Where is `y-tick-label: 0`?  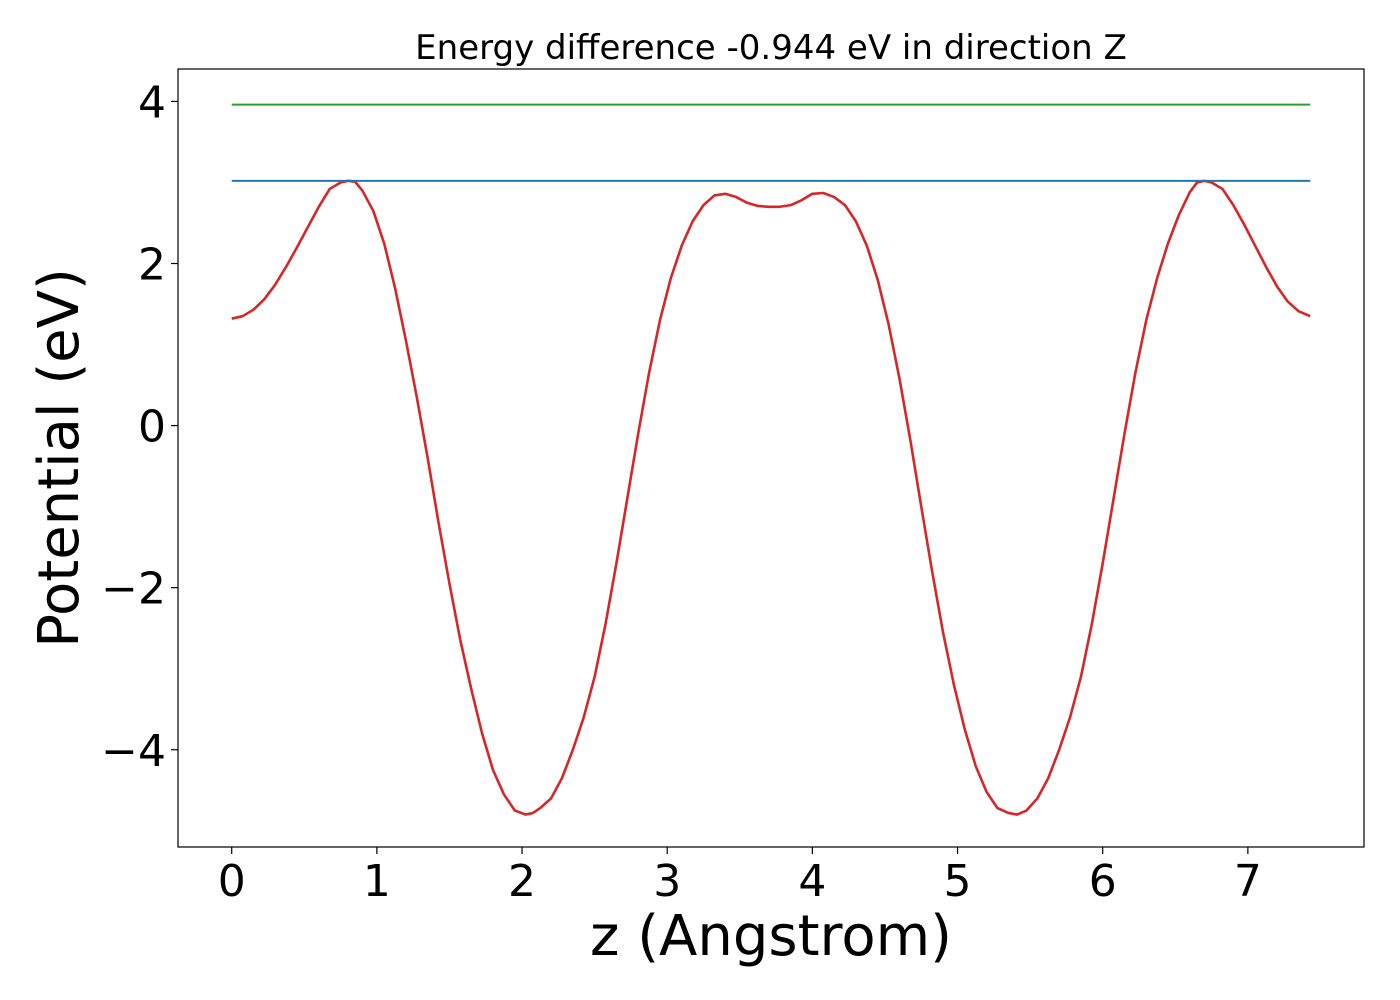
y-tick-label: 0 is located at coordinates (152, 427).